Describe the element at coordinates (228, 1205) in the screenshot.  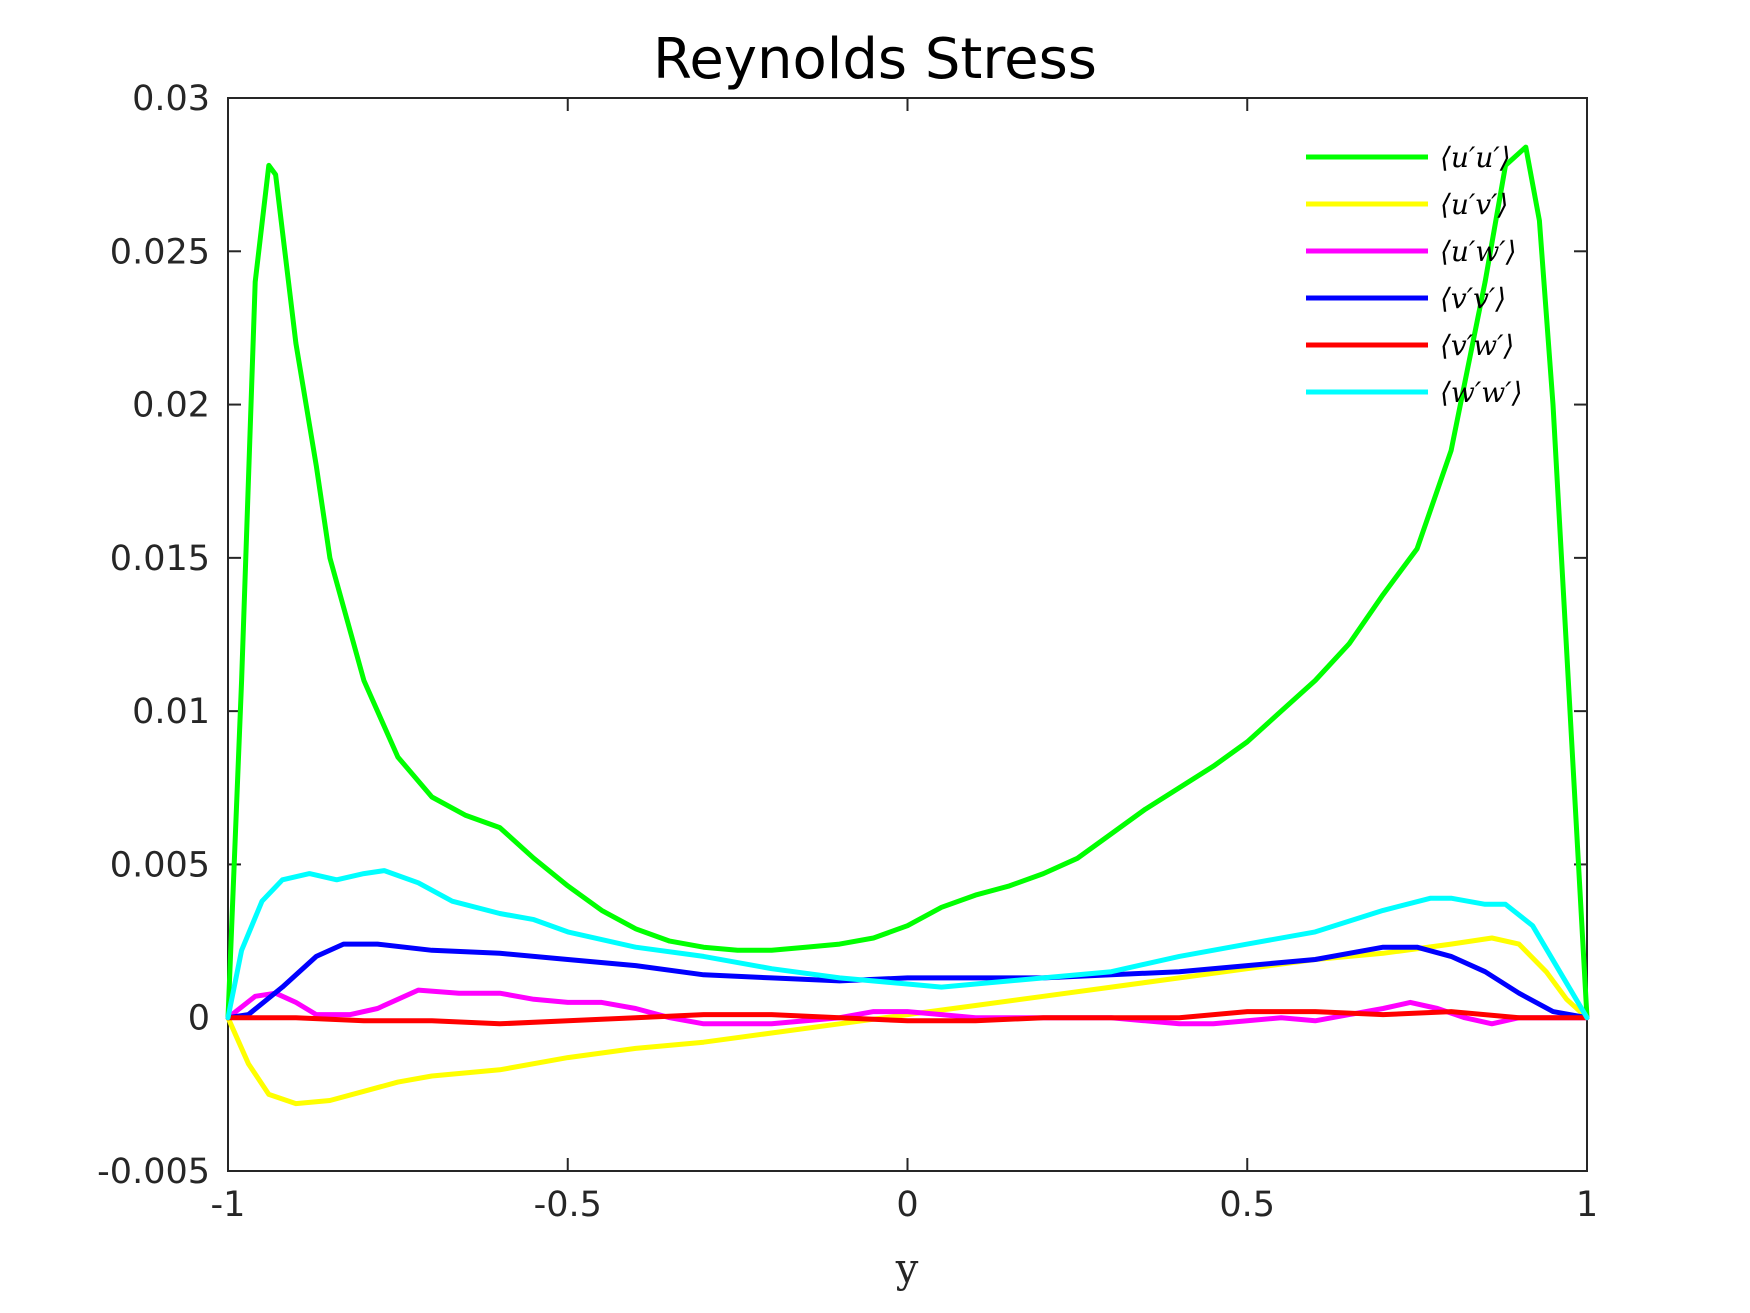
I see `x-tick-label: -1` at that location.